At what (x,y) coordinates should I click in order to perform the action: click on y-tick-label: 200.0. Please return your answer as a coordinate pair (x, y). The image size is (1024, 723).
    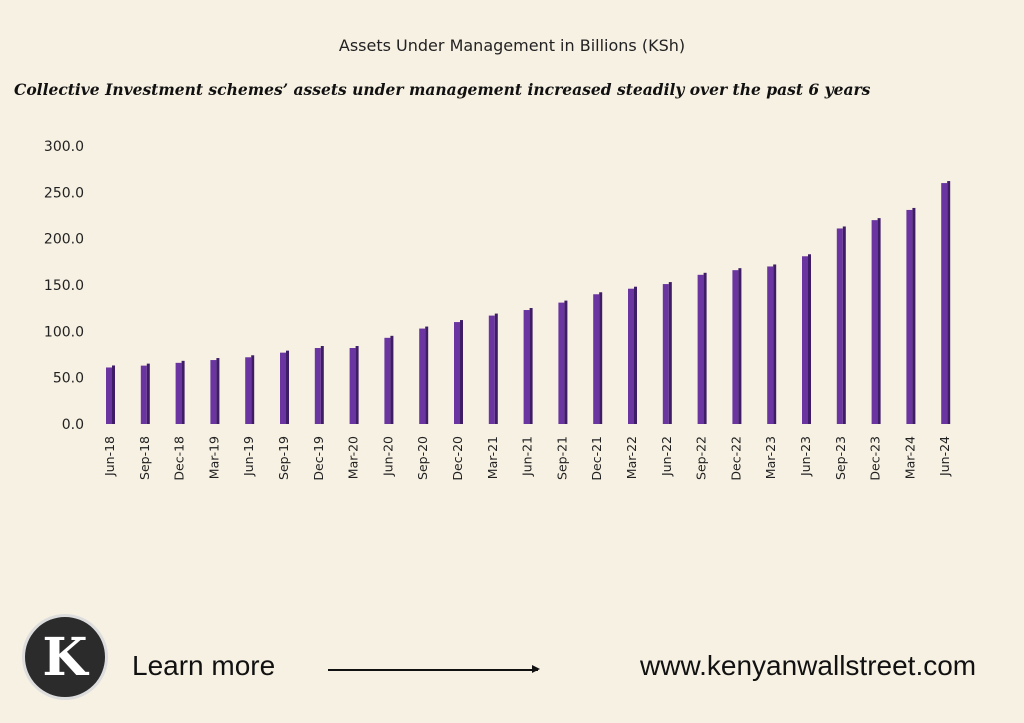
    Looking at the image, I should click on (64, 240).